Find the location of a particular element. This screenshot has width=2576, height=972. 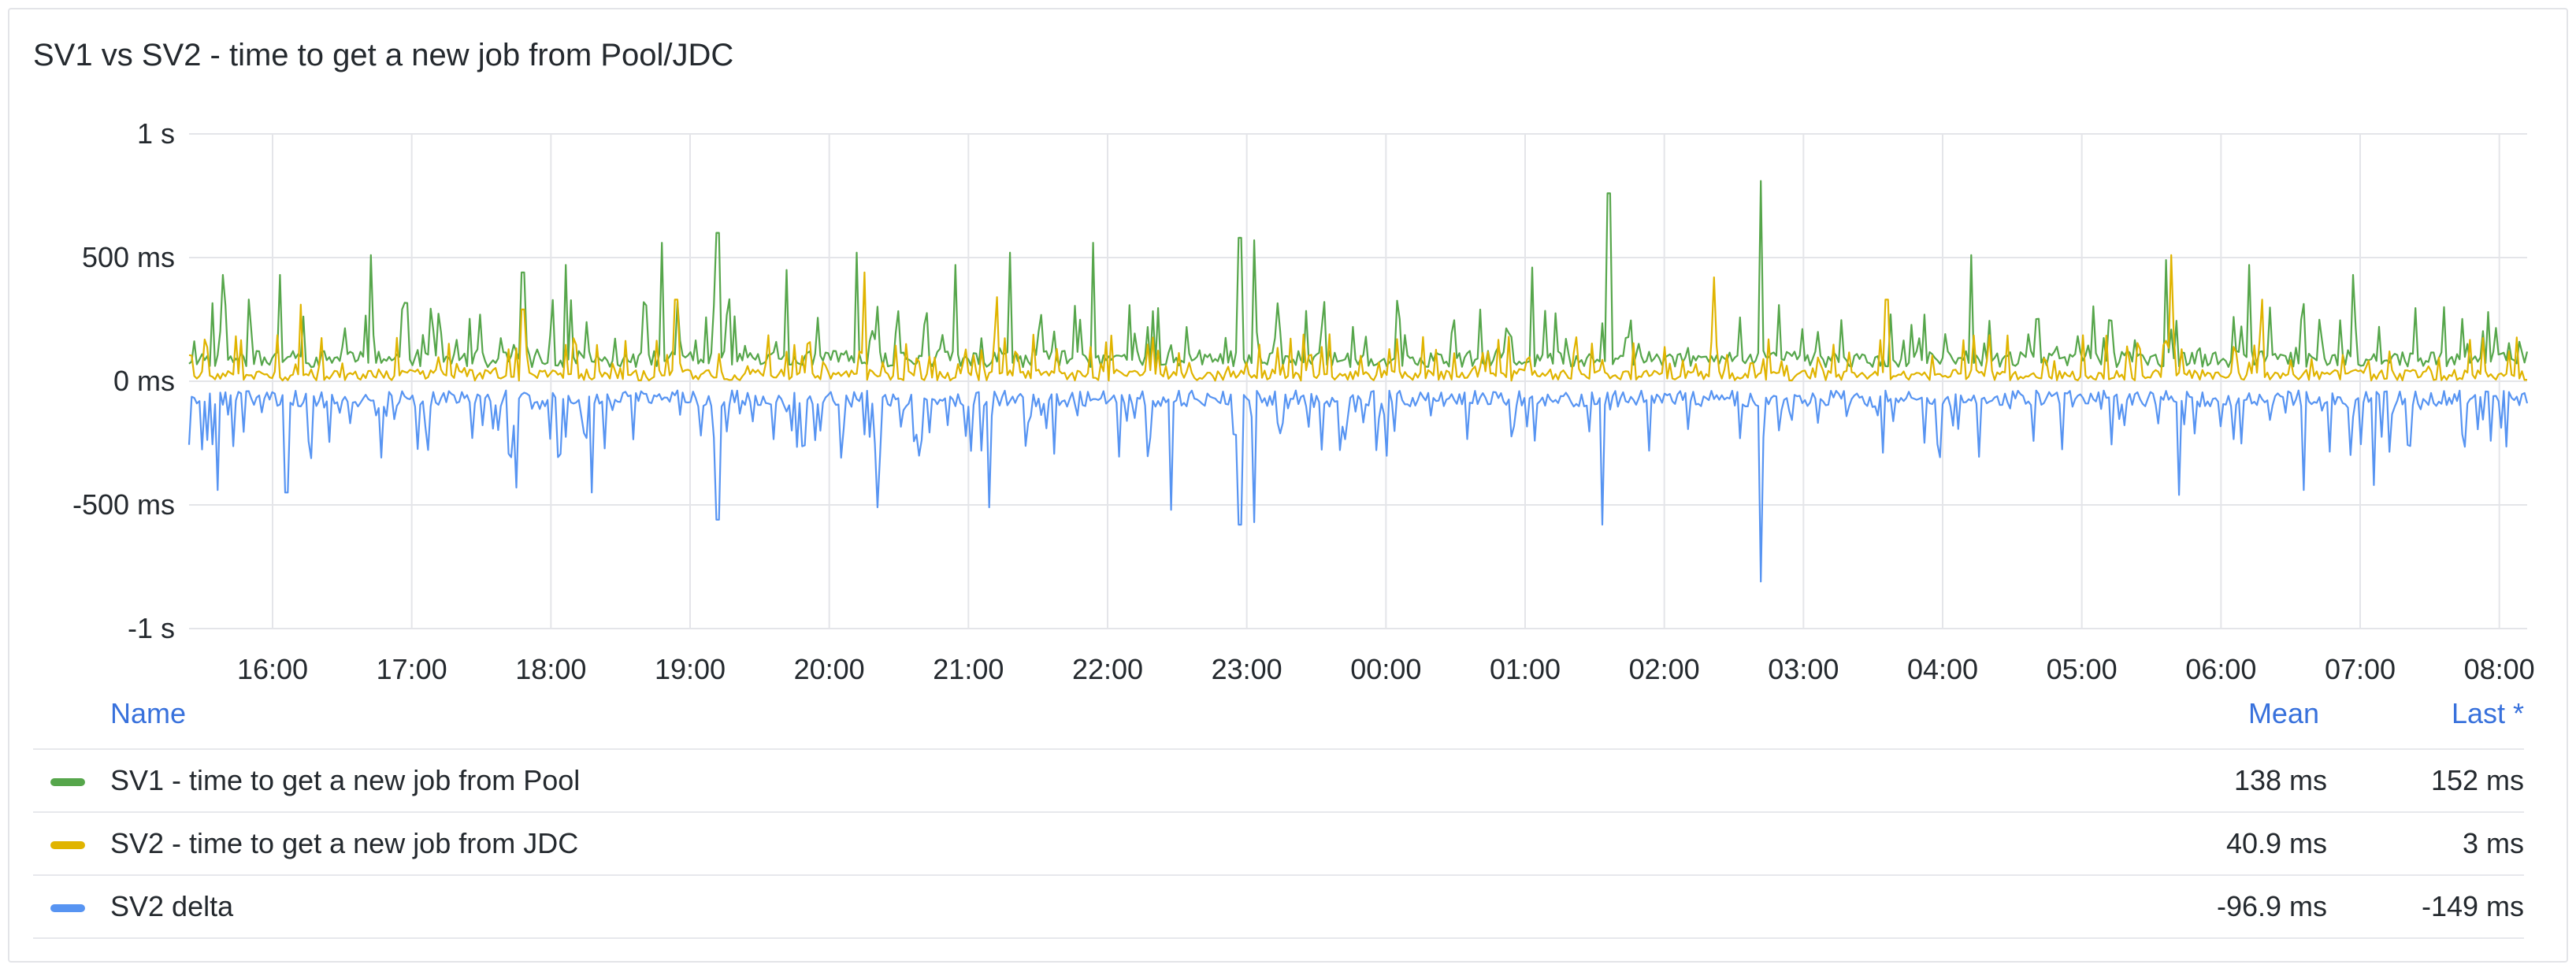

x-tick-label: 21:00 is located at coordinates (968, 669).